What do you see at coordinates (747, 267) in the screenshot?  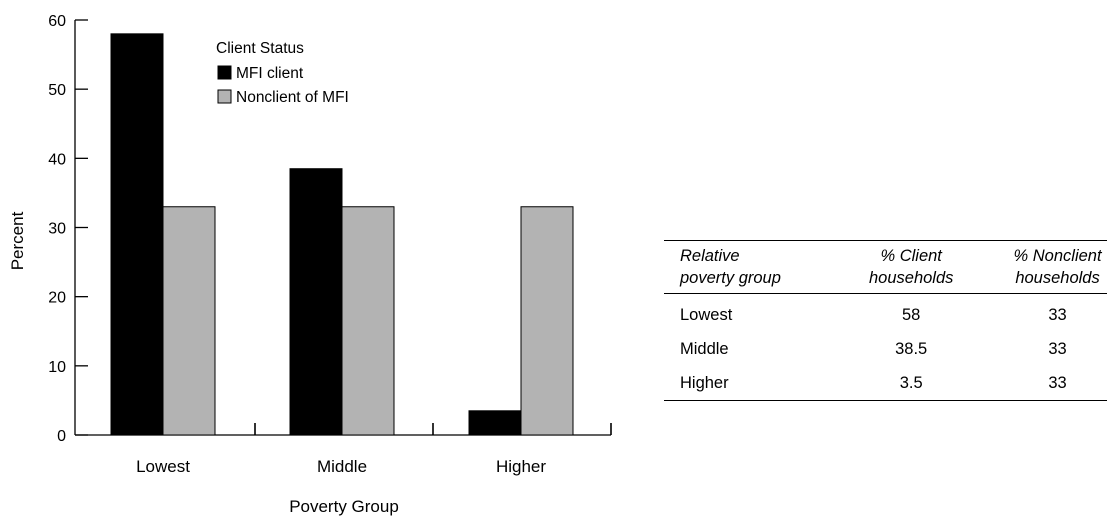 I see `table-header-cell: Relative poverty group` at bounding box center [747, 267].